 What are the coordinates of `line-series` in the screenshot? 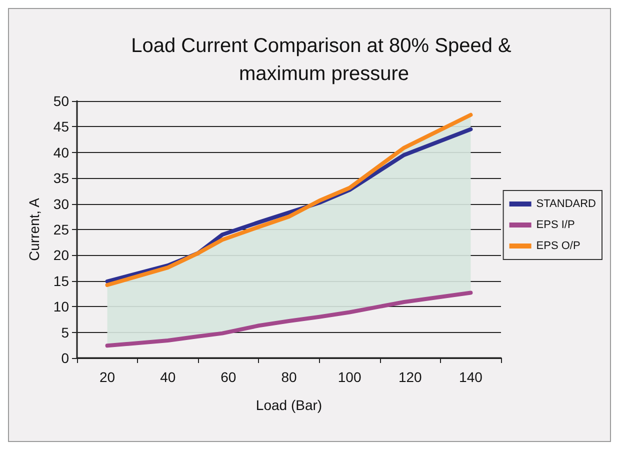 It's located at (289, 319).